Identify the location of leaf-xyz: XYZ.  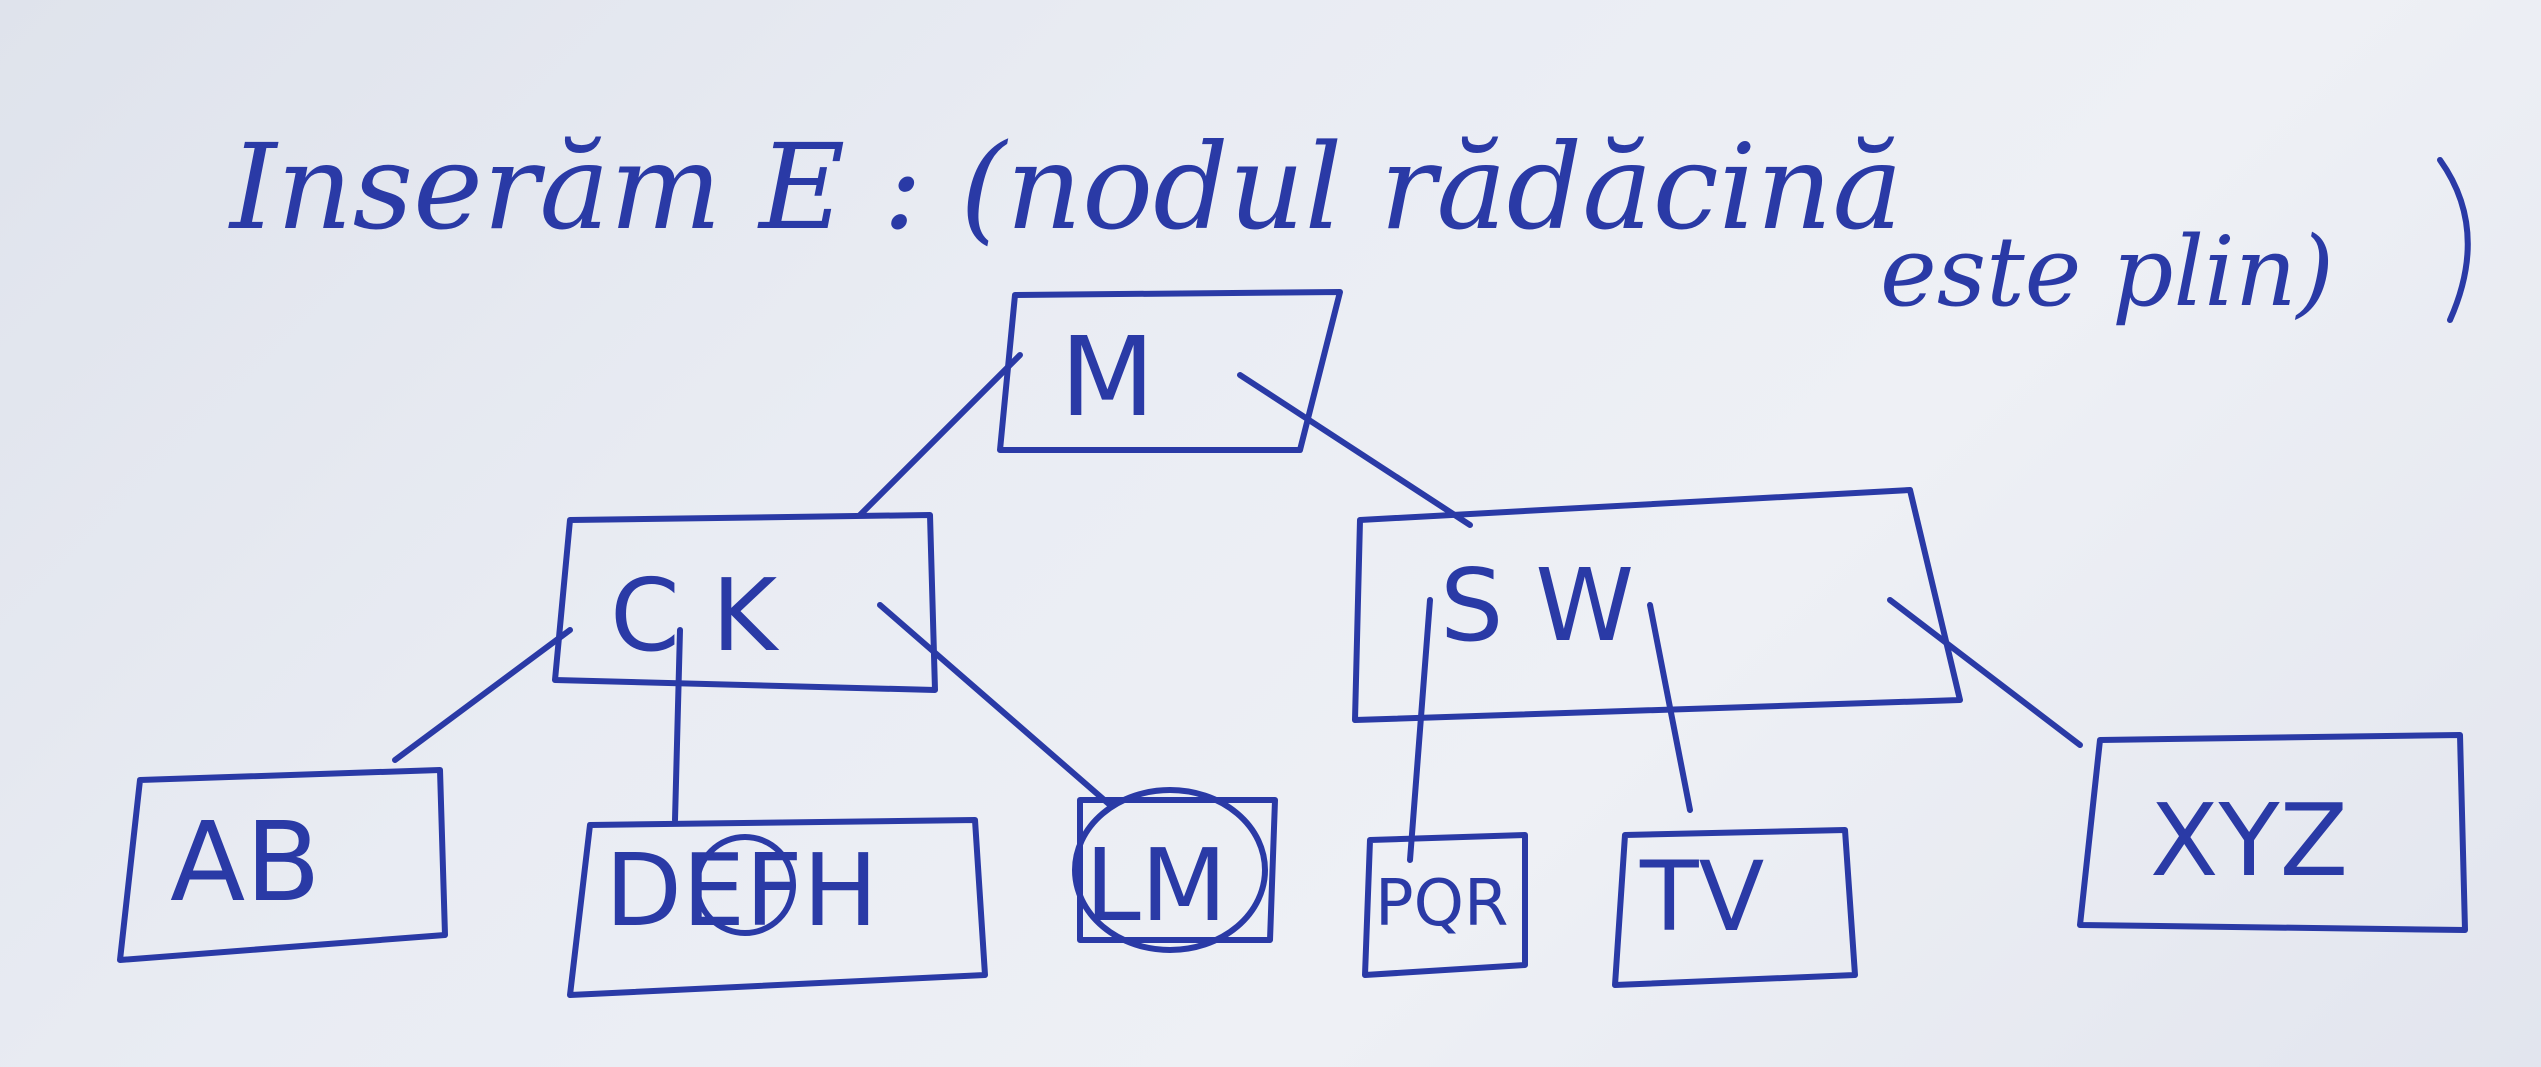
(2272, 832).